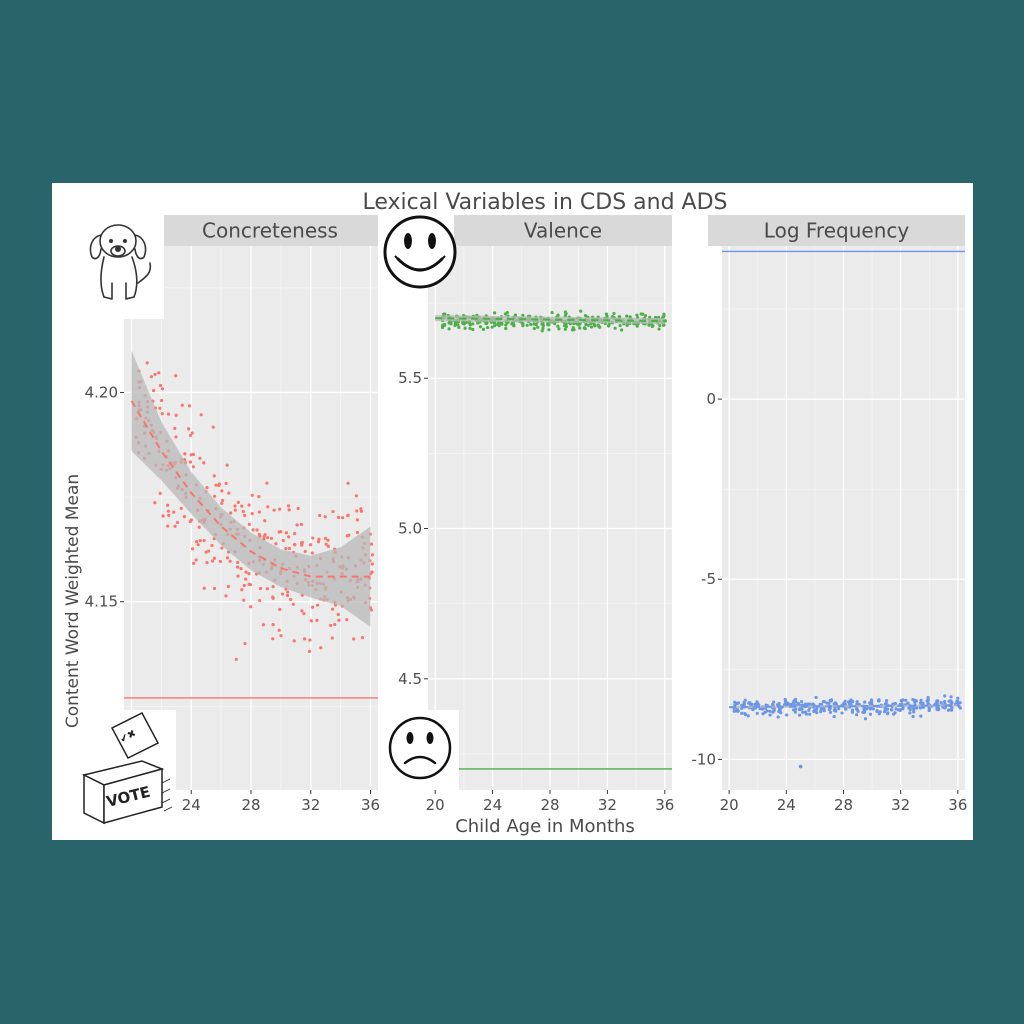 Image resolution: width=1024 pixels, height=1024 pixels. I want to click on y-tick-label: -5, so click(708, 579).